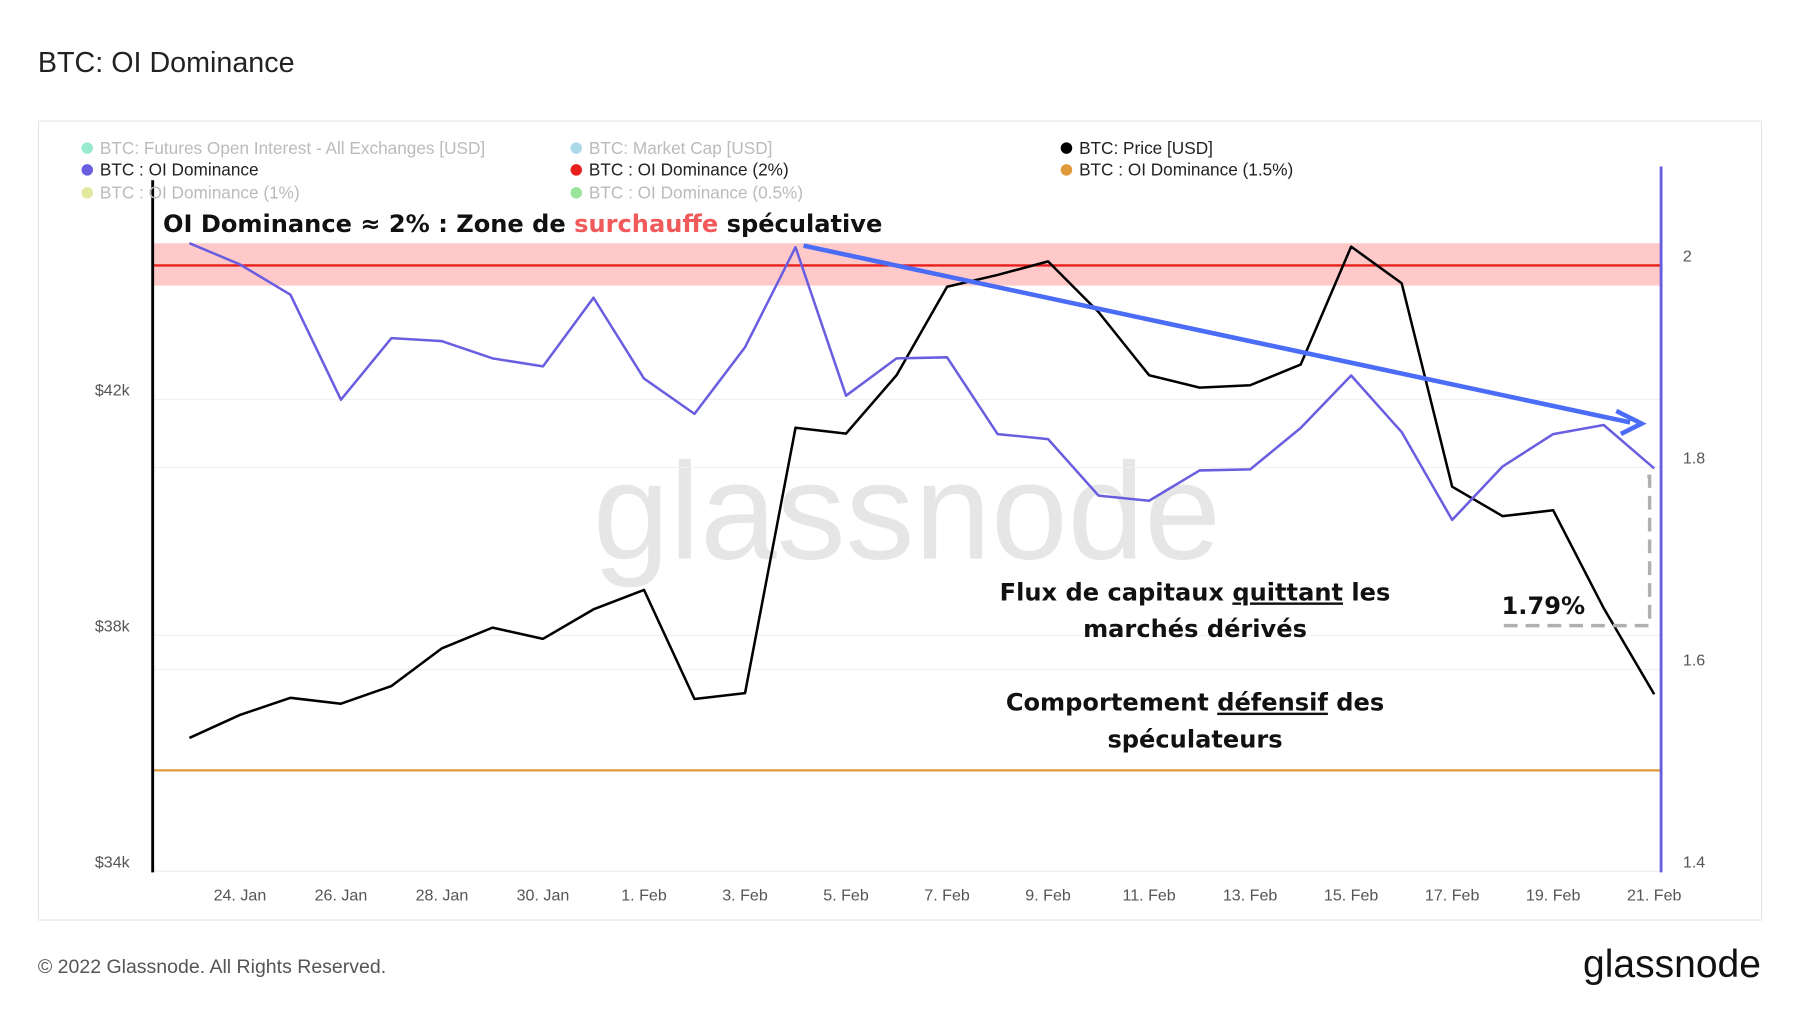 This screenshot has height=1013, width=1800. Describe the element at coordinates (368, 224) in the screenshot. I see `note-part: OI Dominance ≈ 2% : Zone de` at that location.